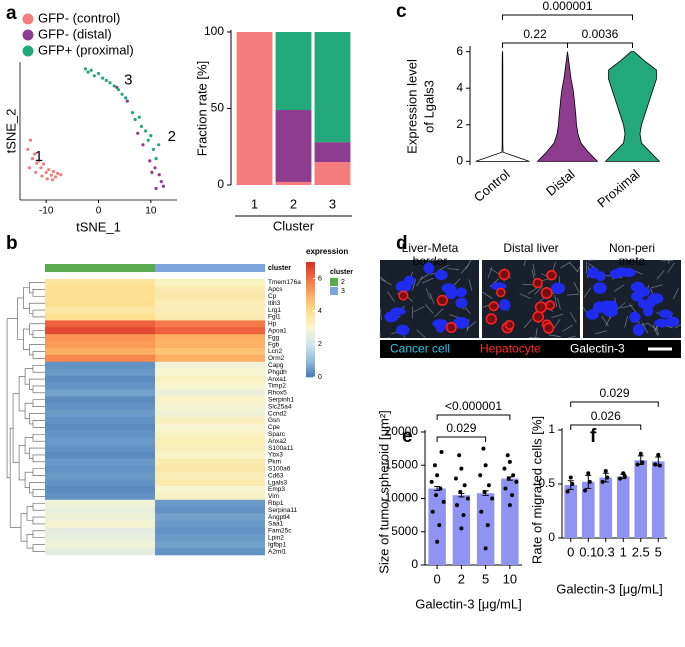 The image size is (685, 647). What do you see at coordinates (332, 203) in the screenshot?
I see `x-tick-label: 3` at bounding box center [332, 203].